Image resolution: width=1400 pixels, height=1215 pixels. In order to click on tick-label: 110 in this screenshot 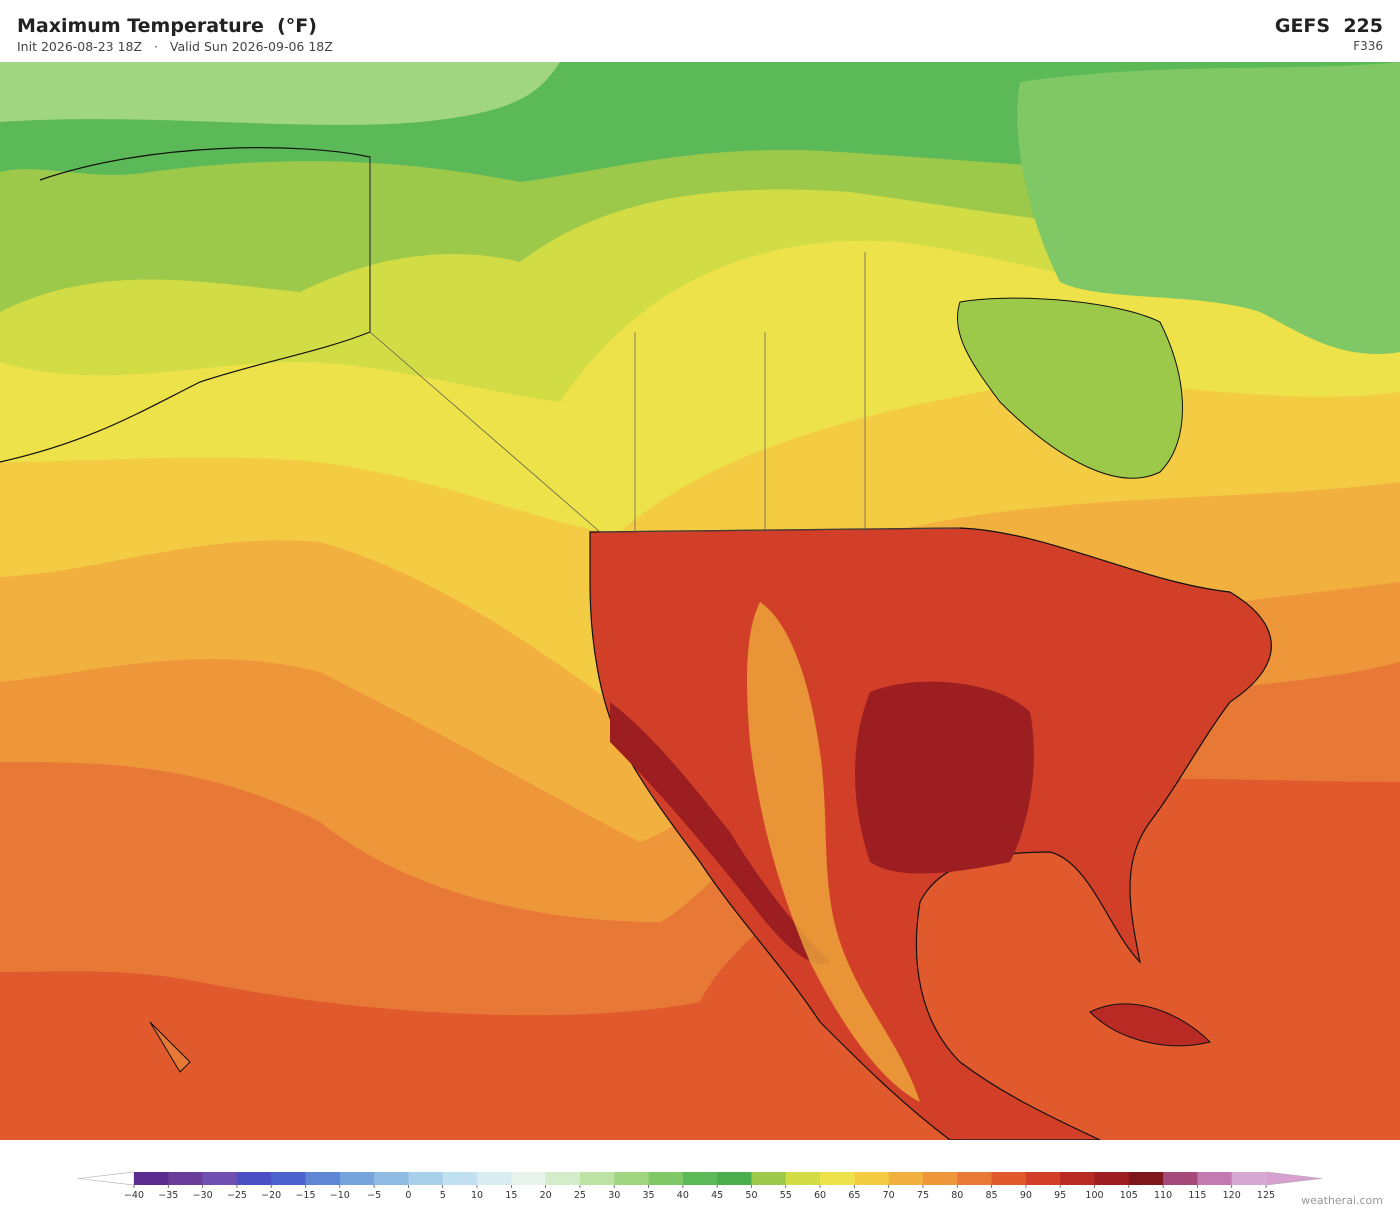, I will do `click(1163, 1195)`.